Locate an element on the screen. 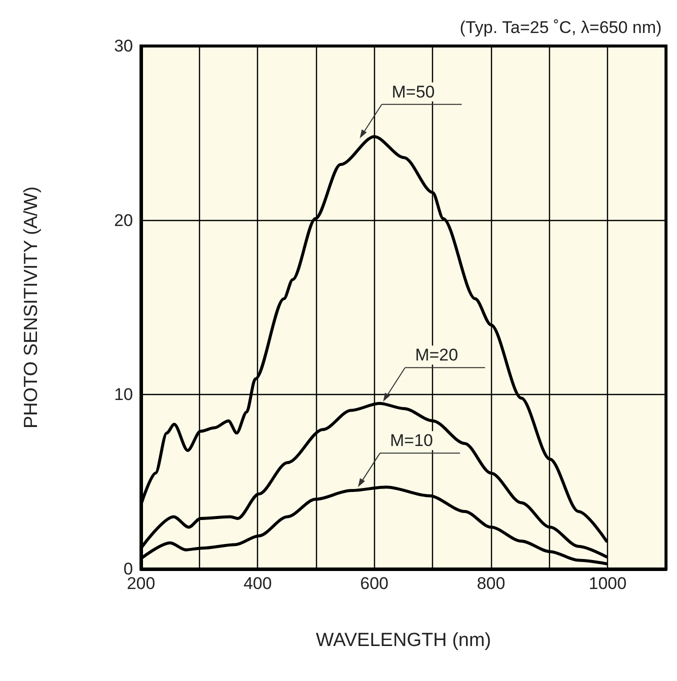  y-tick-label: 10 is located at coordinates (123, 394).